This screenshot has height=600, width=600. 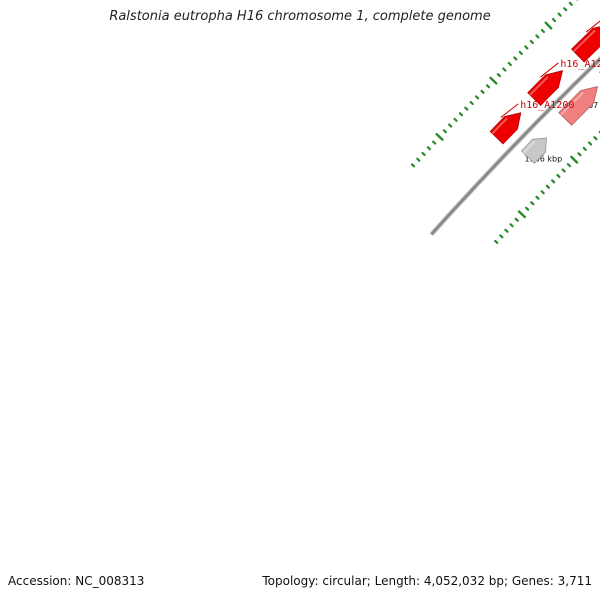 I want to click on chromosome-backbone, so click(x=514, y=146).